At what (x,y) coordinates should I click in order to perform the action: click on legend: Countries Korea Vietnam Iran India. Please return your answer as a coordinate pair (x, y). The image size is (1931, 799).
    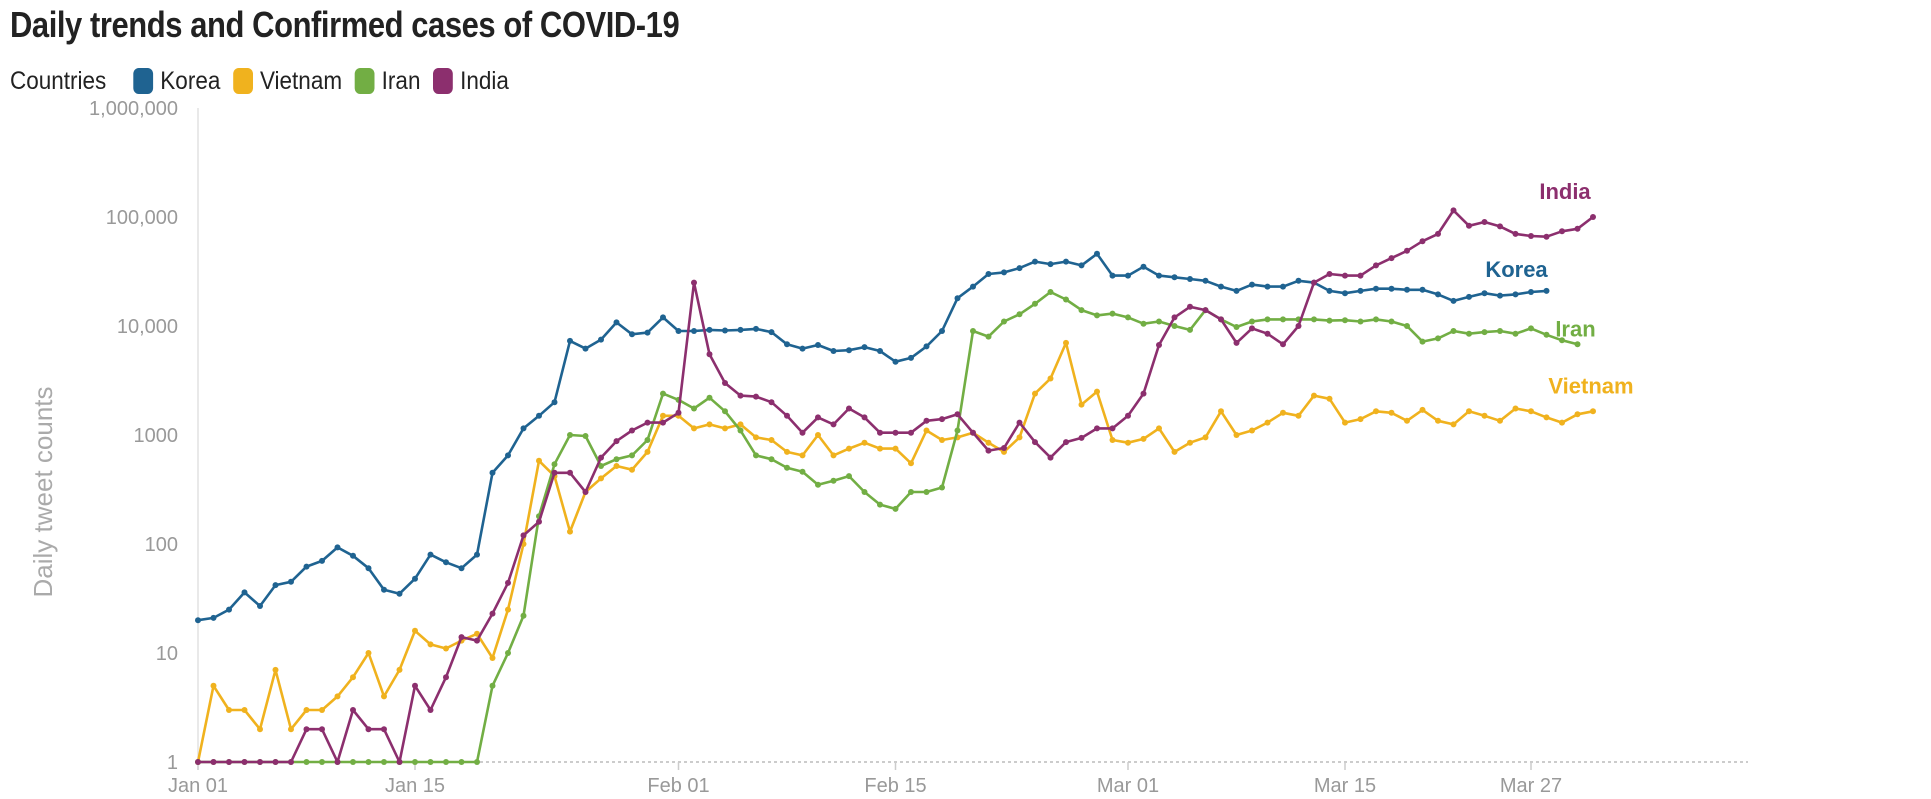
    Looking at the image, I should click on (265, 81).